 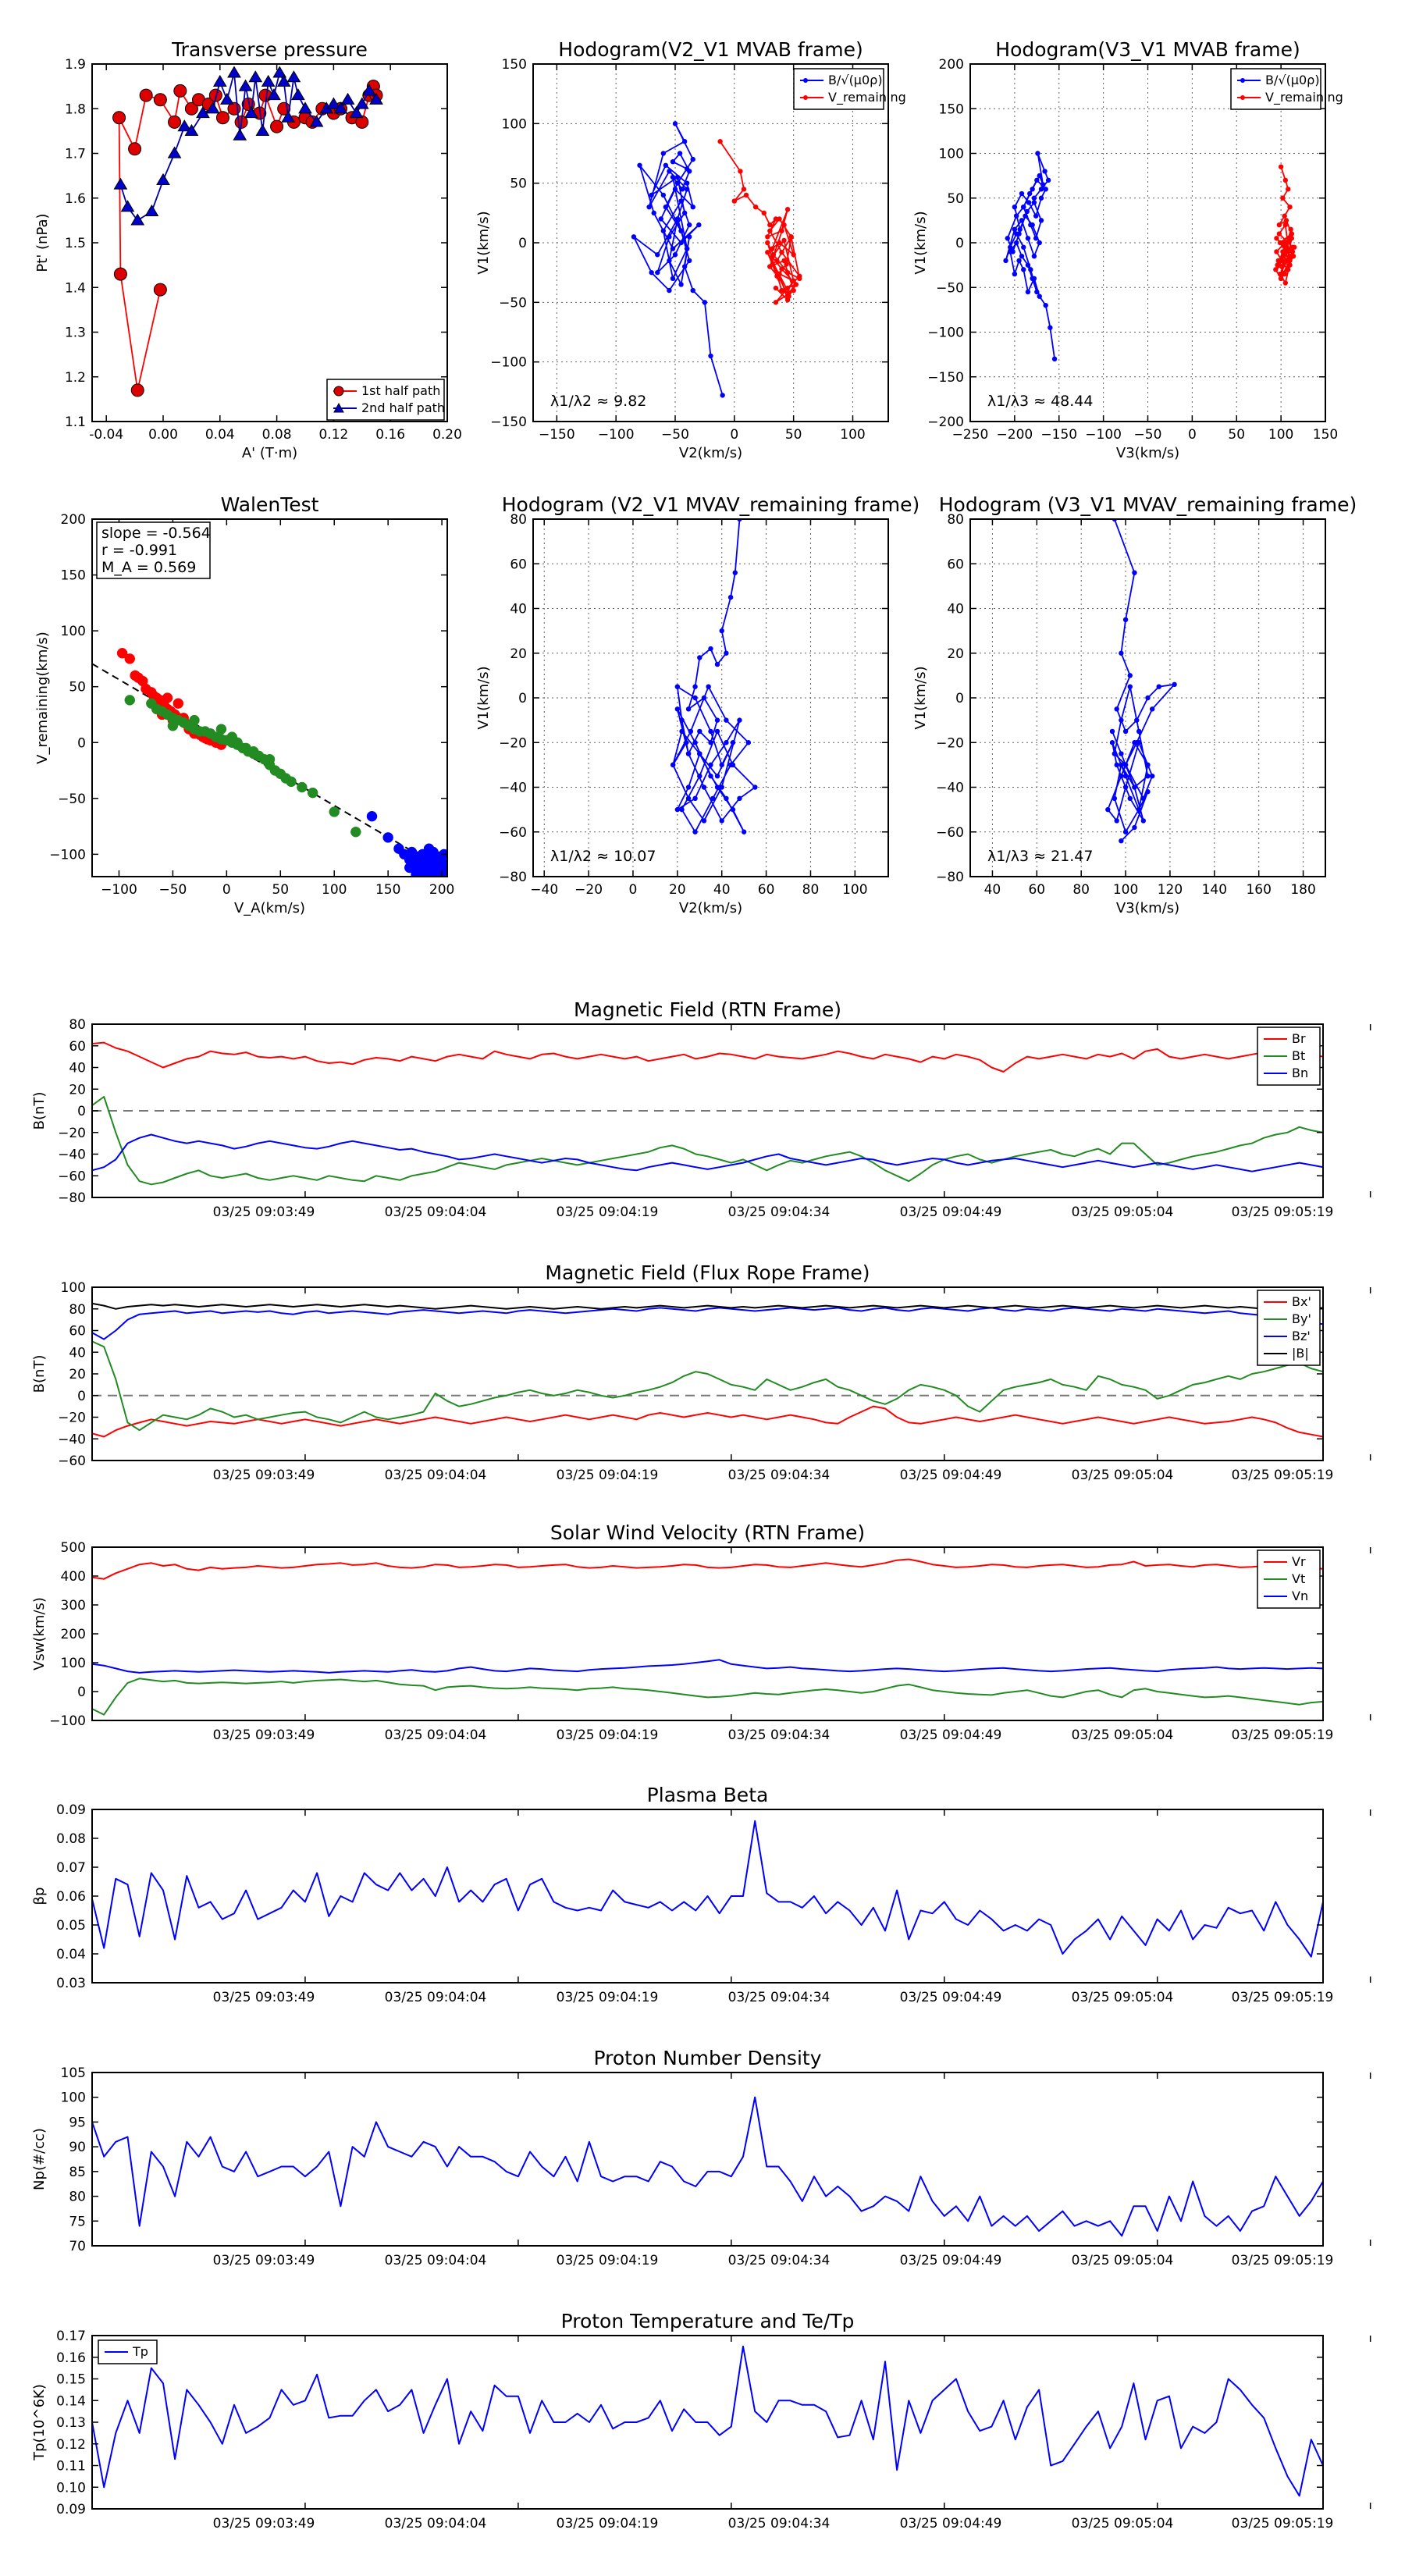 I want to click on series-vr, so click(x=708, y=1569).